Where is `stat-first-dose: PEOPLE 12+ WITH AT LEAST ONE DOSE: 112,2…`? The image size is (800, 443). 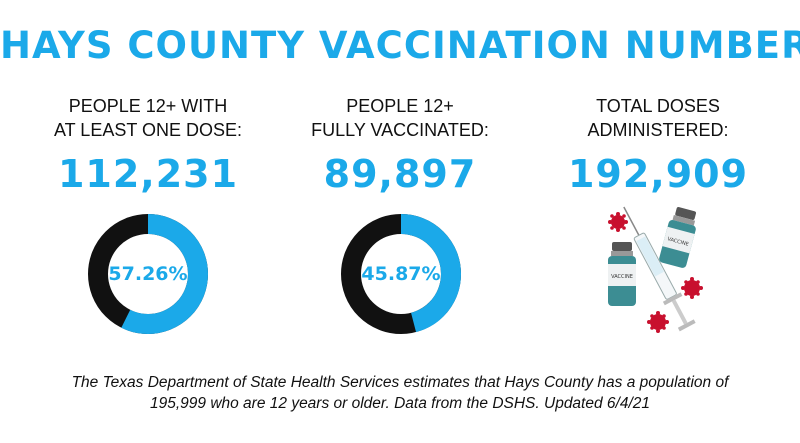 stat-first-dose: PEOPLE 12+ WITH AT LEAST ONE DOSE: 112,2… is located at coordinates (148, 145).